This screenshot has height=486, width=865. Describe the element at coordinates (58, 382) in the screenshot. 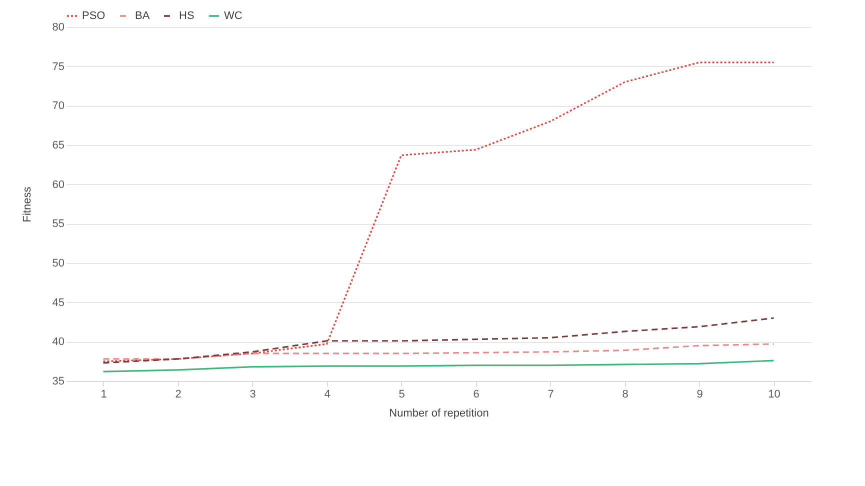

I see `y-tick-label: 35` at that location.